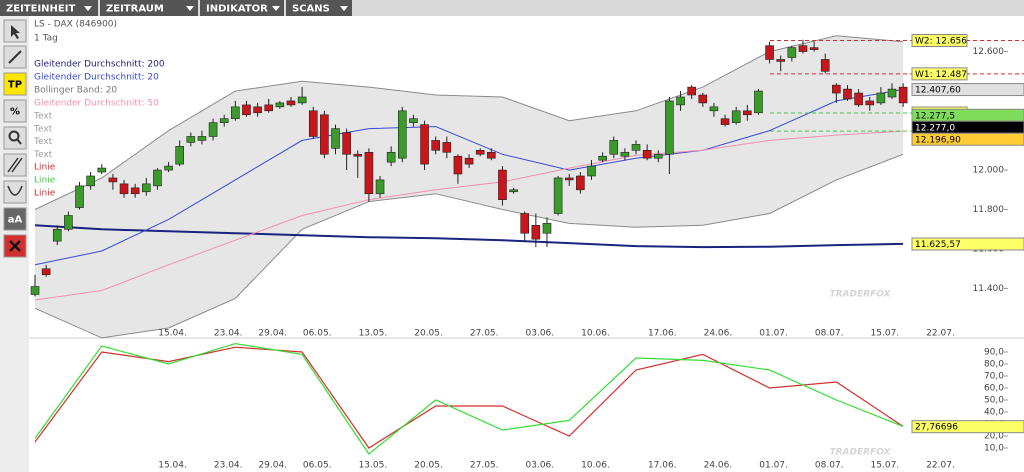 Image resolution: width=1024 pixels, height=472 pixels. Describe the element at coordinates (484, 334) in the screenshot. I see `x-tick-label: 27.05.` at that location.